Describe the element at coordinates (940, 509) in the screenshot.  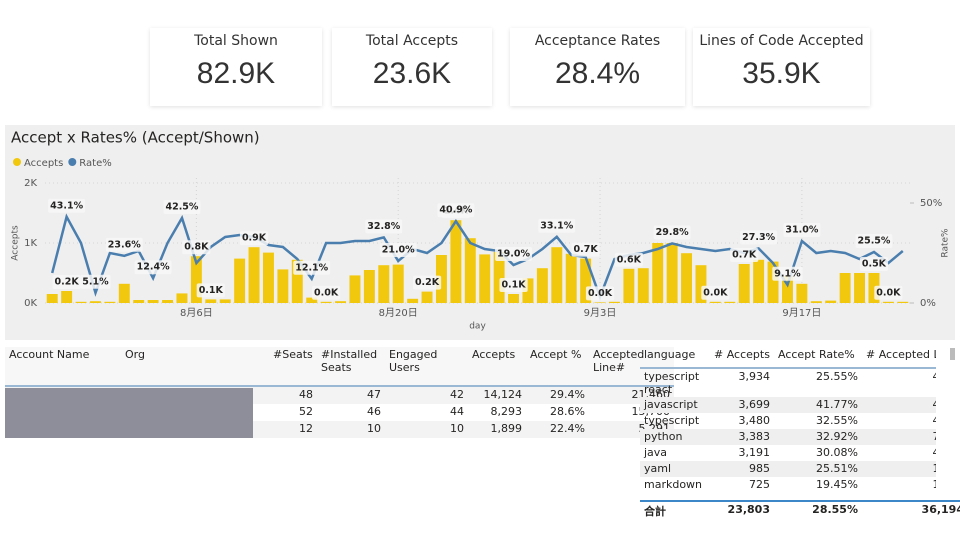
I see `total-cell: 36,194` at that location.